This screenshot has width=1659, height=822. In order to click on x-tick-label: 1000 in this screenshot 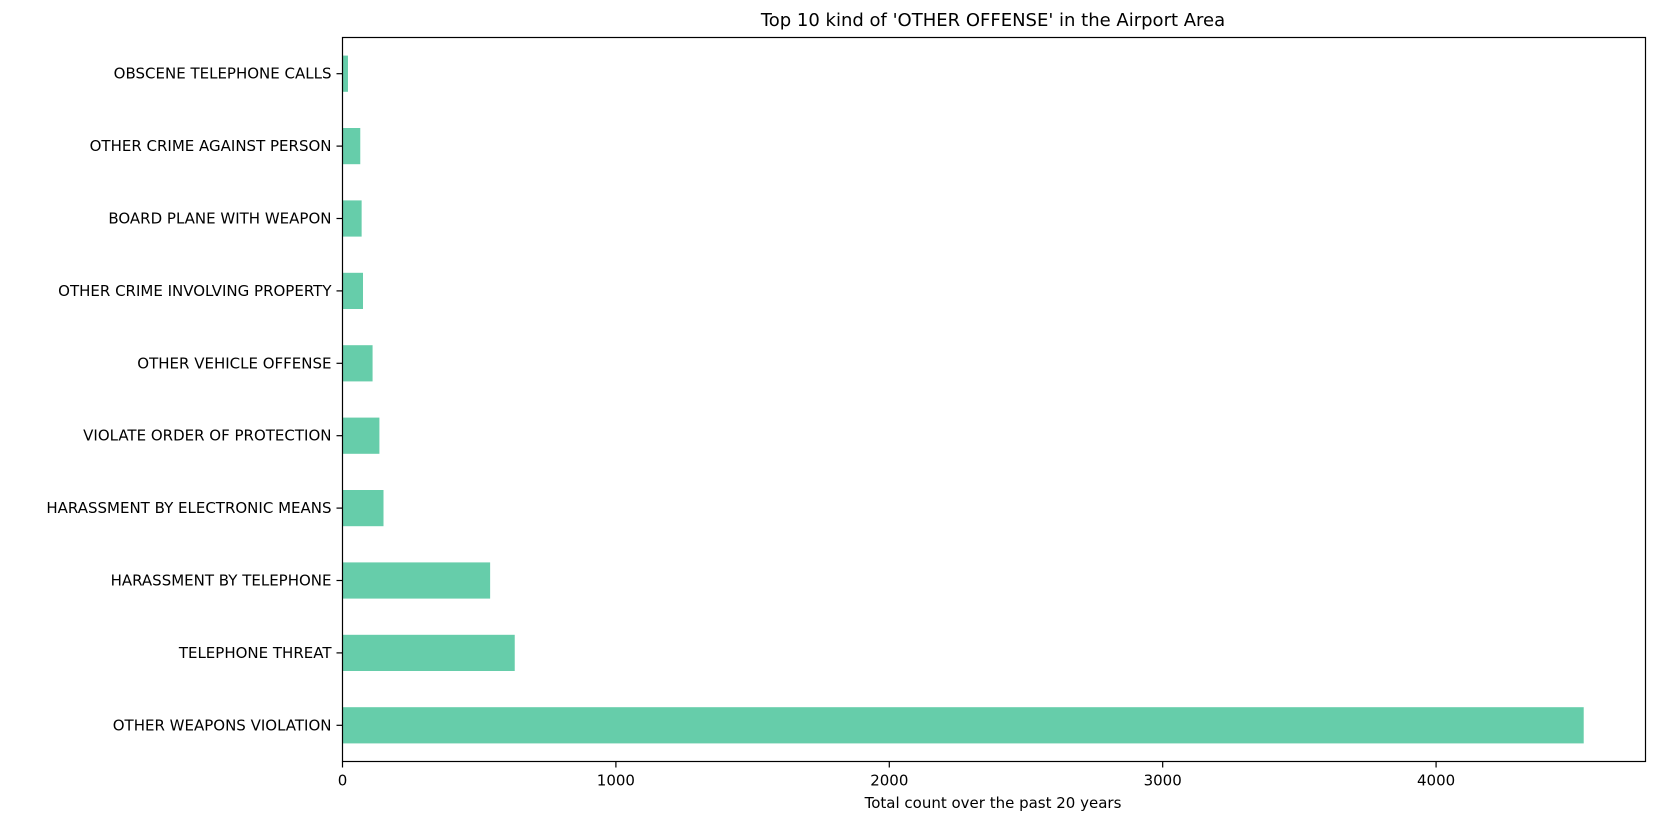, I will do `click(616, 781)`.